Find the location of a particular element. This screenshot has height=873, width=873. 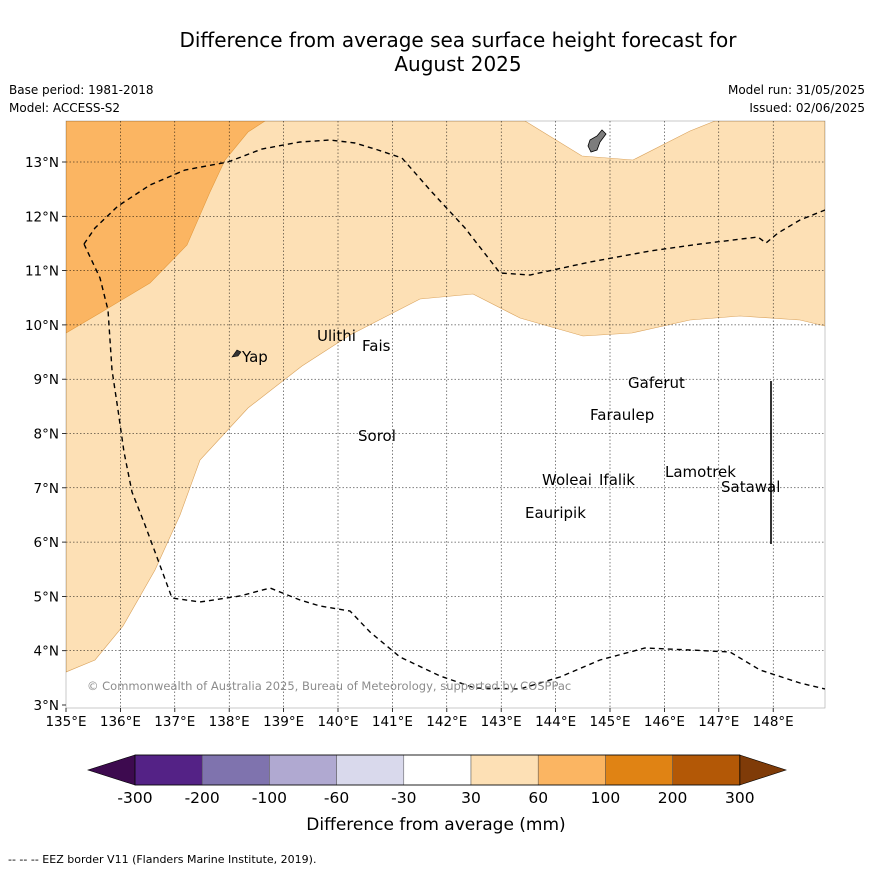

place-ifalik: Ifalik is located at coordinates (617, 480).